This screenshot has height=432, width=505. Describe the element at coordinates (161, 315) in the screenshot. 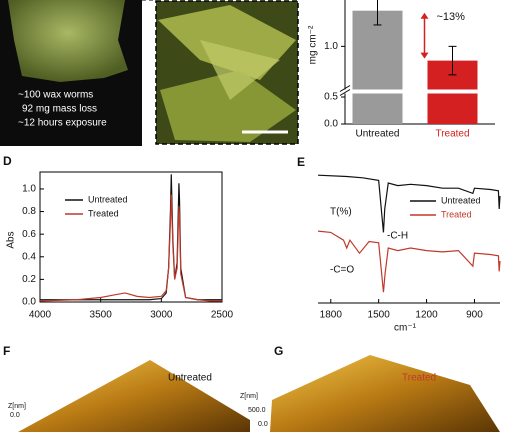

I see `x-tick-label: 3000` at that location.